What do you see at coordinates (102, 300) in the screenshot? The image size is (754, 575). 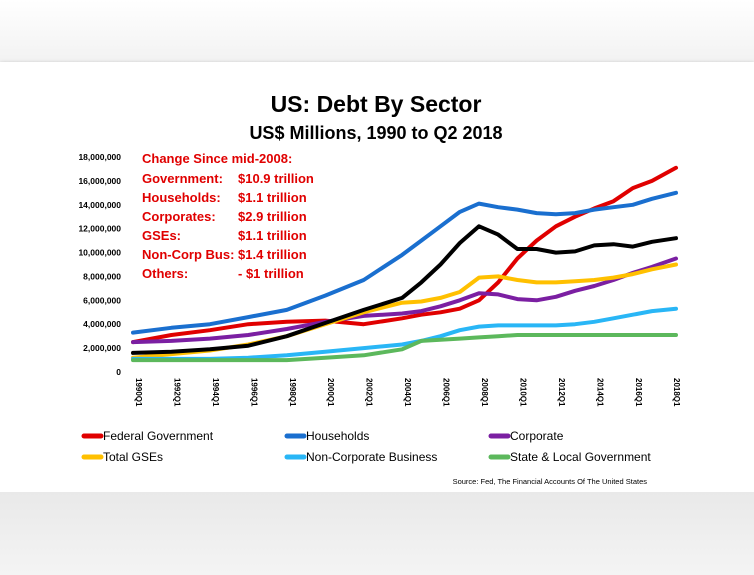 I see `y-tick-label: 6,000,000` at bounding box center [102, 300].